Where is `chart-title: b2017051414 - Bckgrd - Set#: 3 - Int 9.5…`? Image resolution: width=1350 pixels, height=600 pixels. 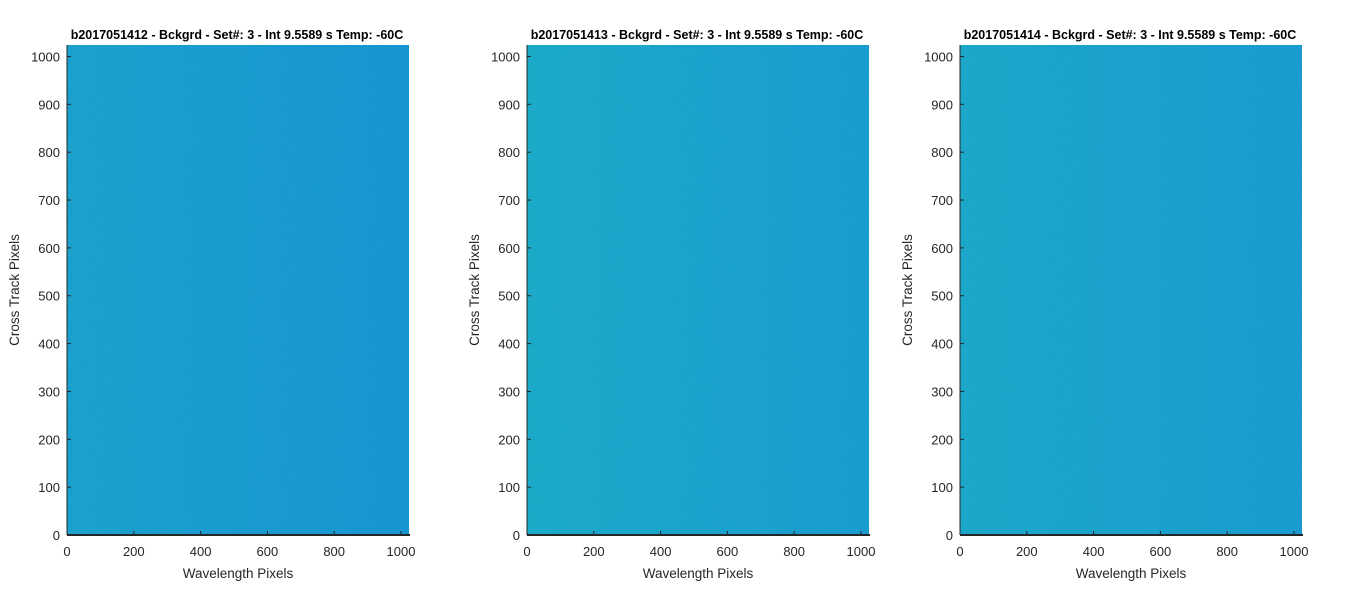
chart-title: b2017051414 - Bckgrd - Set#: 3 - Int 9.5… is located at coordinates (1130, 35).